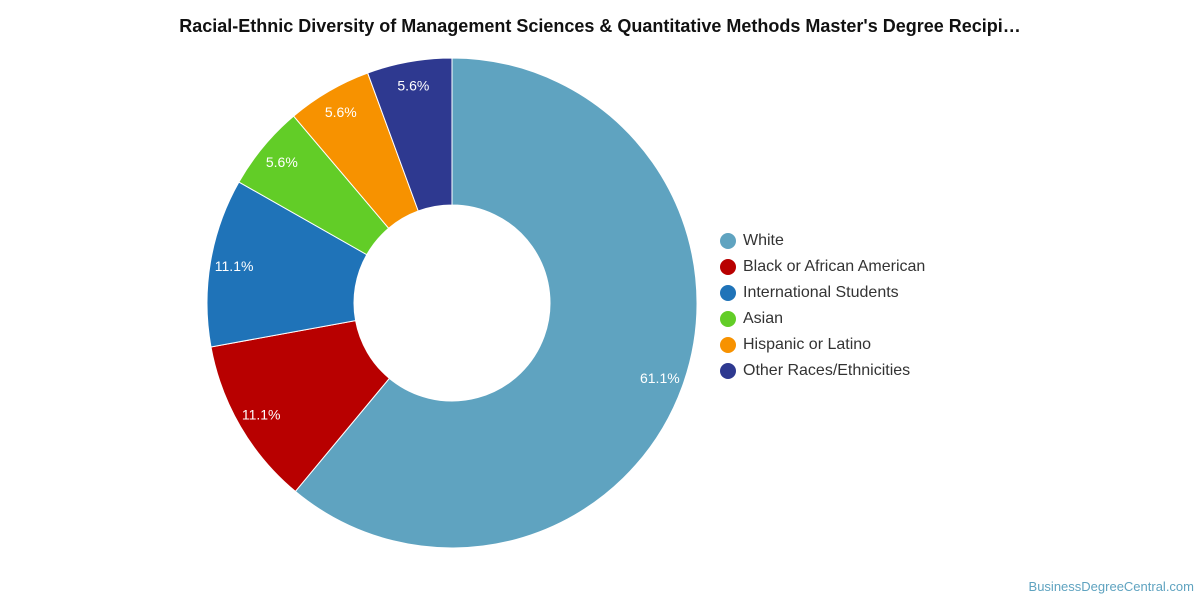 The image size is (1200, 600). I want to click on slice-international-students, so click(287, 264).